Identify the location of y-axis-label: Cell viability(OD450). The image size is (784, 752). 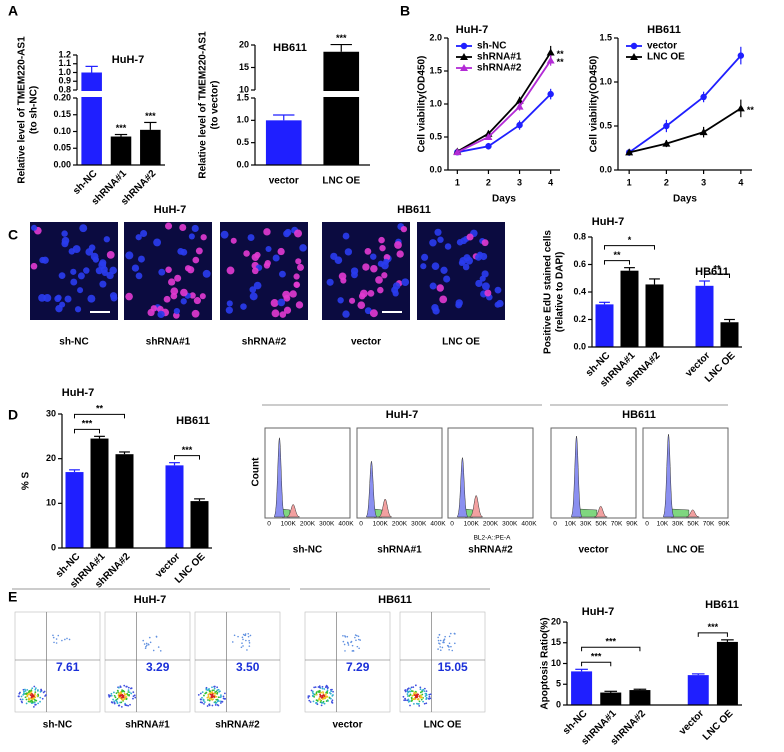
(422, 104).